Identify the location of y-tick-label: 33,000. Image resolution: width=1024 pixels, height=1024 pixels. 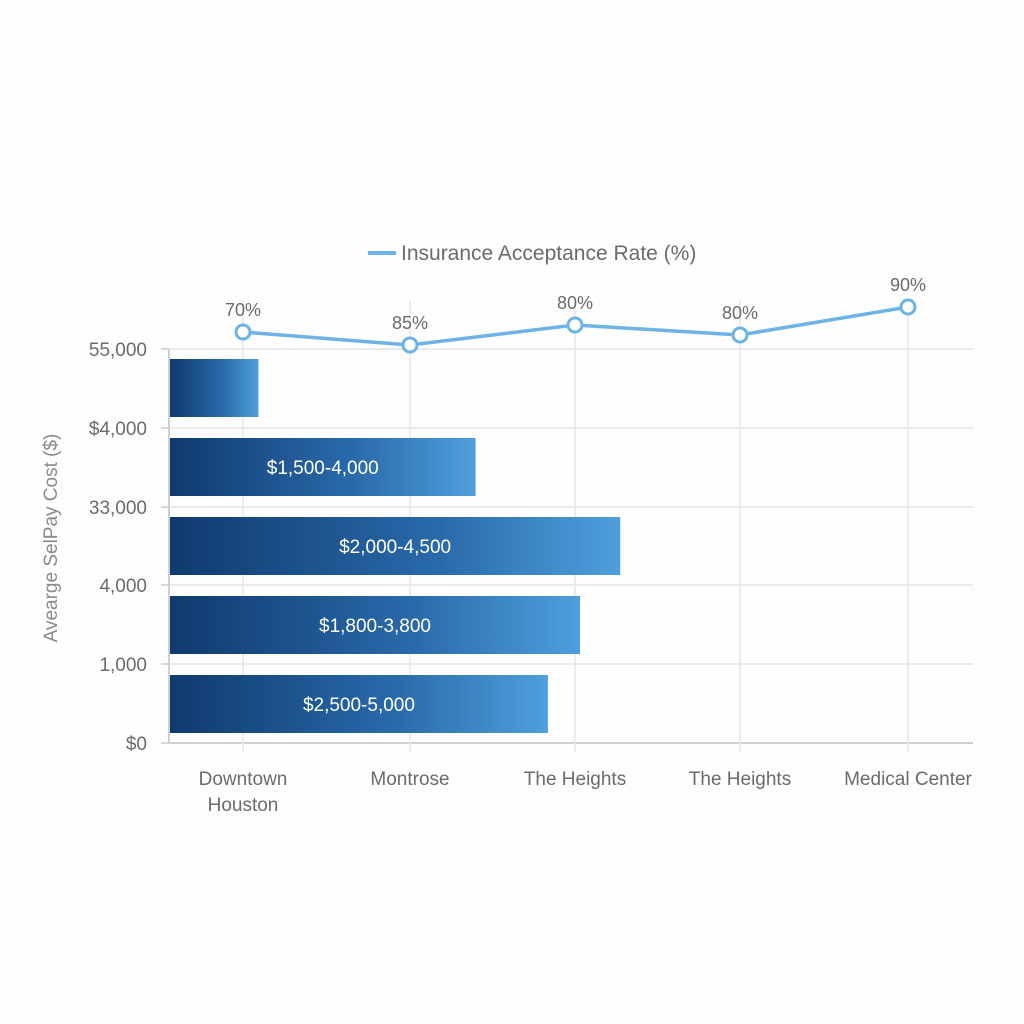
(118, 508).